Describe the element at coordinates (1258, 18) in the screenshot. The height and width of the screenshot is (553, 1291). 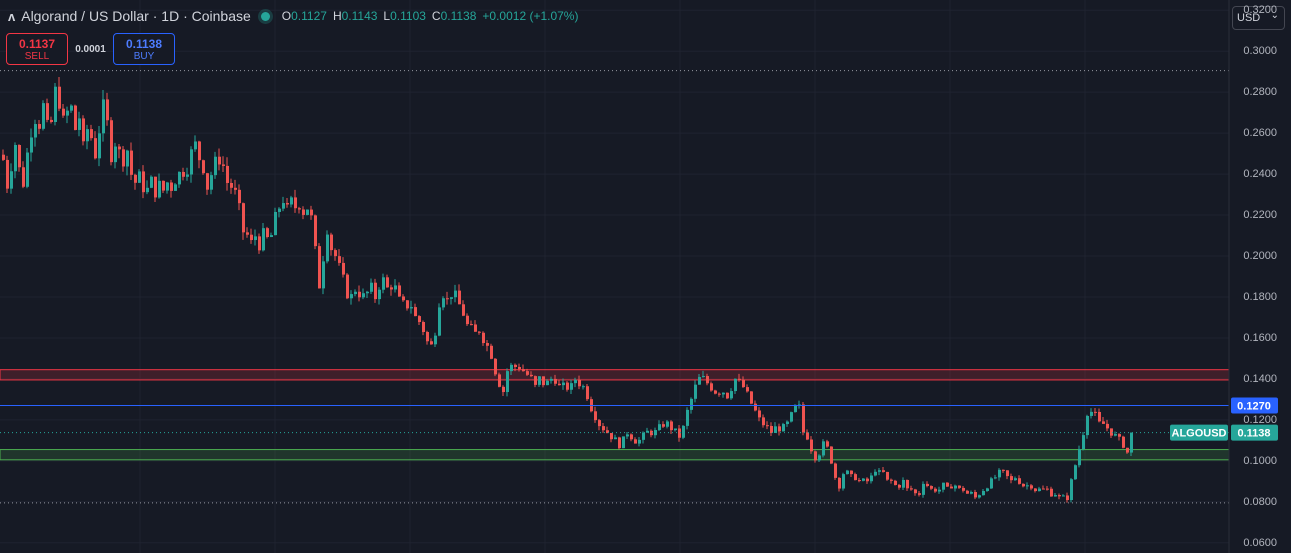
I see `currency-select: USD ⌄` at that location.